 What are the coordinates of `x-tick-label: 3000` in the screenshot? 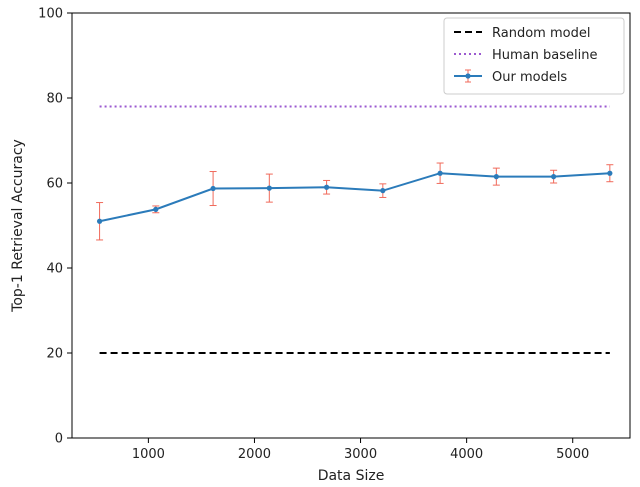 It's located at (360, 454).